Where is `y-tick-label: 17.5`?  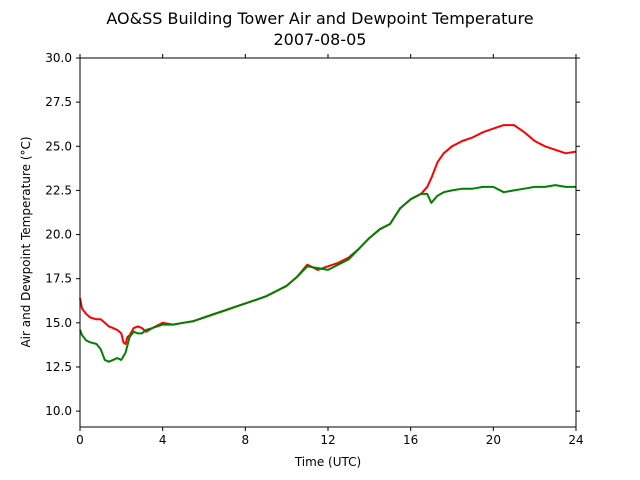
y-tick-label: 17.5 is located at coordinates (58, 279).